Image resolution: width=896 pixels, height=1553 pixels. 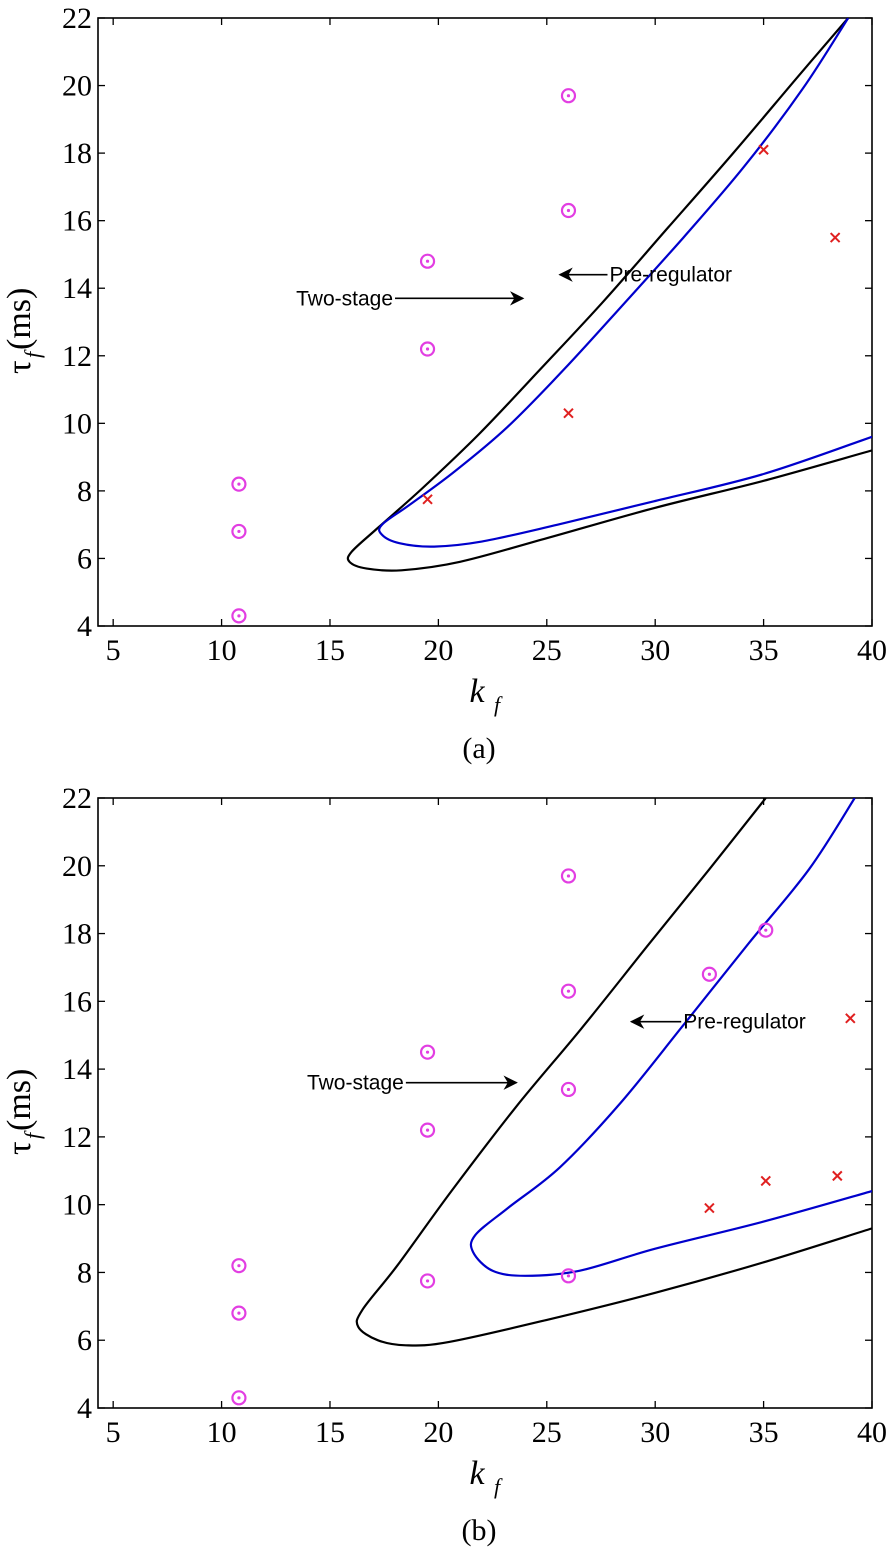 I want to click on pre-regulator-curve, so click(x=670, y=1037).